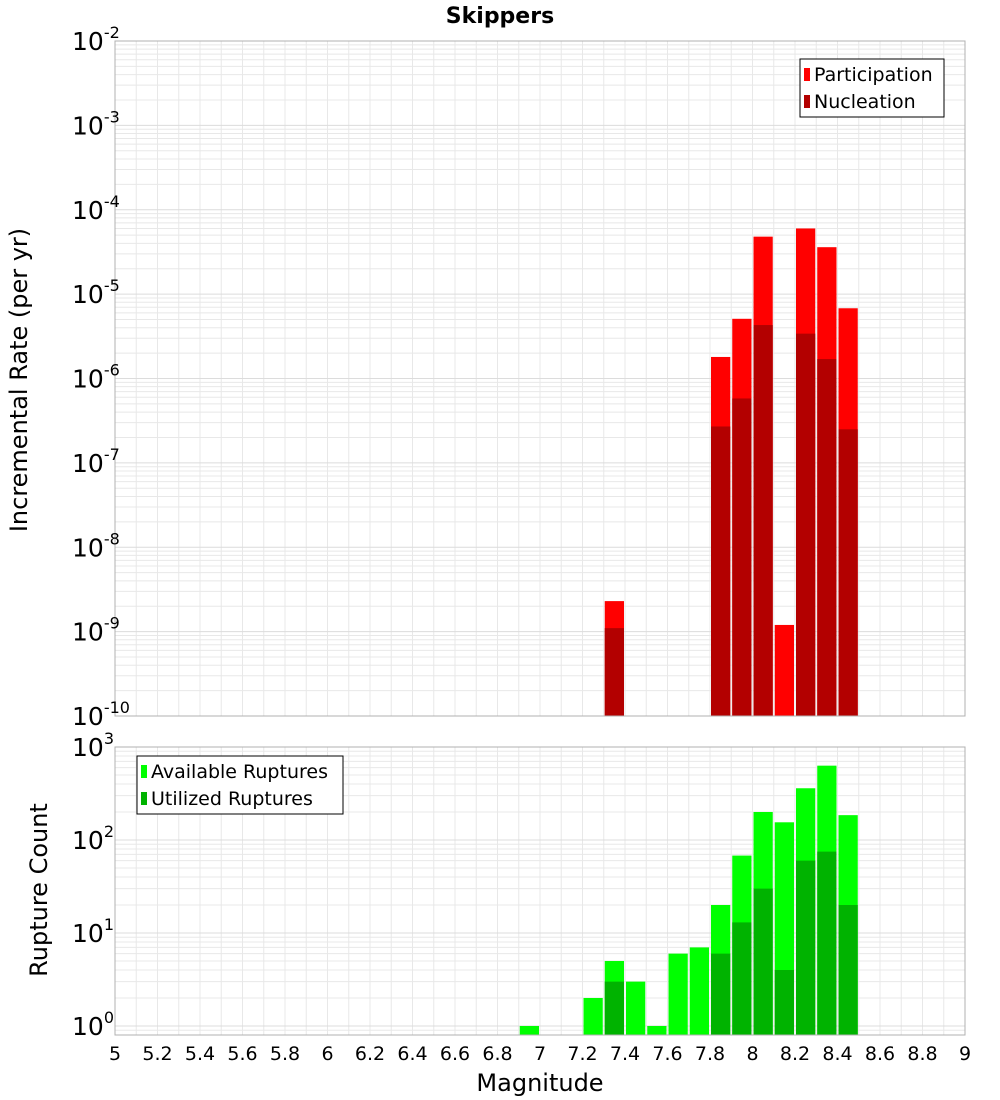  I want to click on x-tick-label: 5.4, so click(200, 1054).